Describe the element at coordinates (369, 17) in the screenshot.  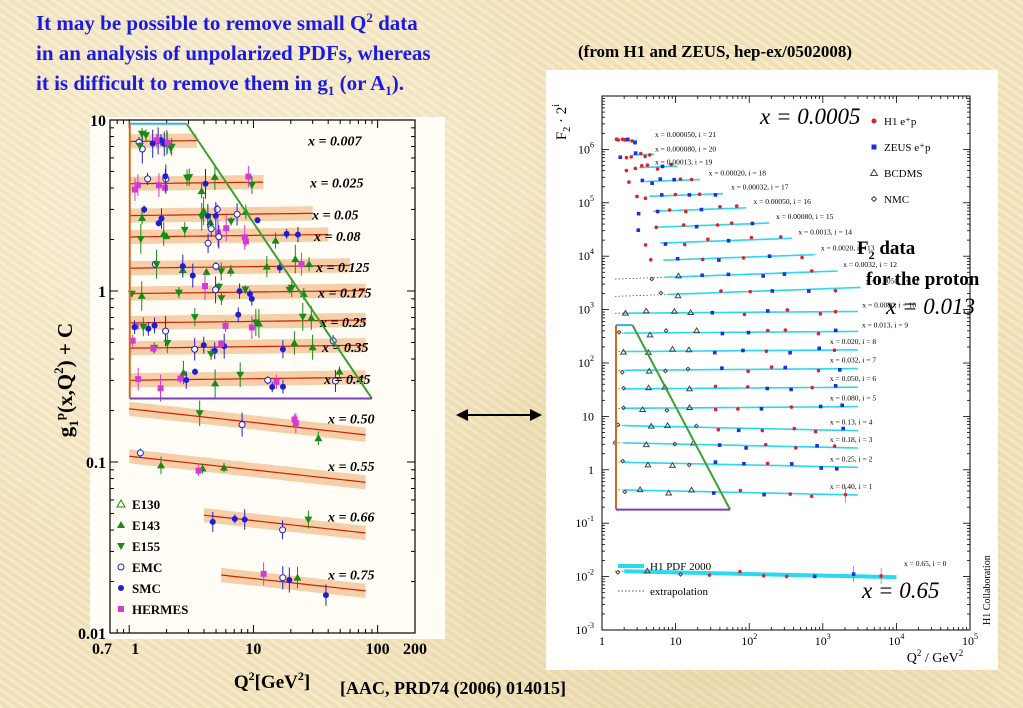
I see `headline-sup: 2` at that location.